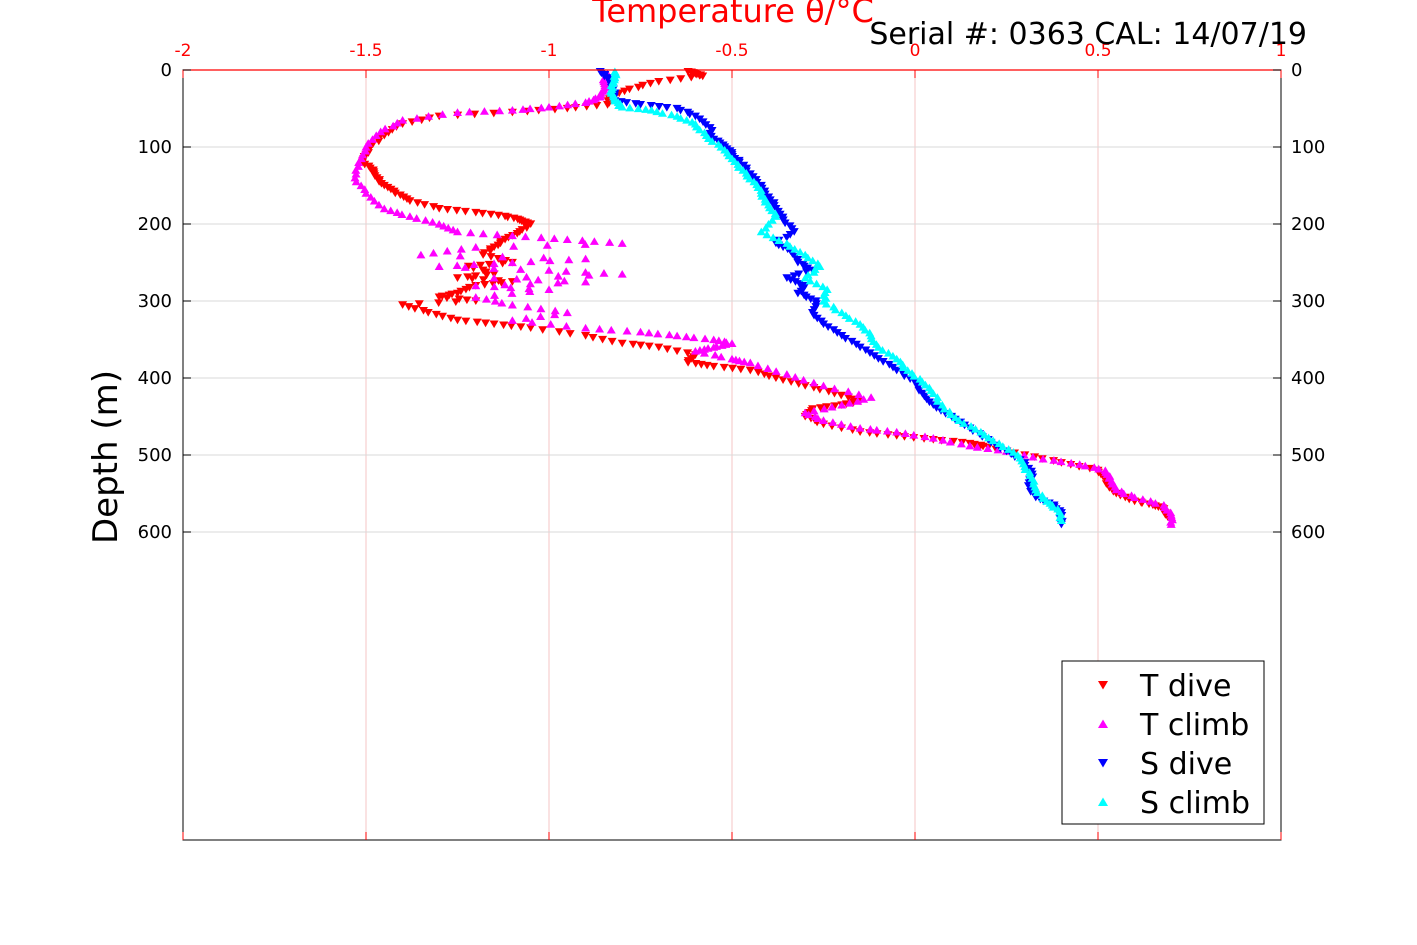 This screenshot has width=1417, height=945. Describe the element at coordinates (155, 532) in the screenshot. I see `y-tick-label: 600` at that location.